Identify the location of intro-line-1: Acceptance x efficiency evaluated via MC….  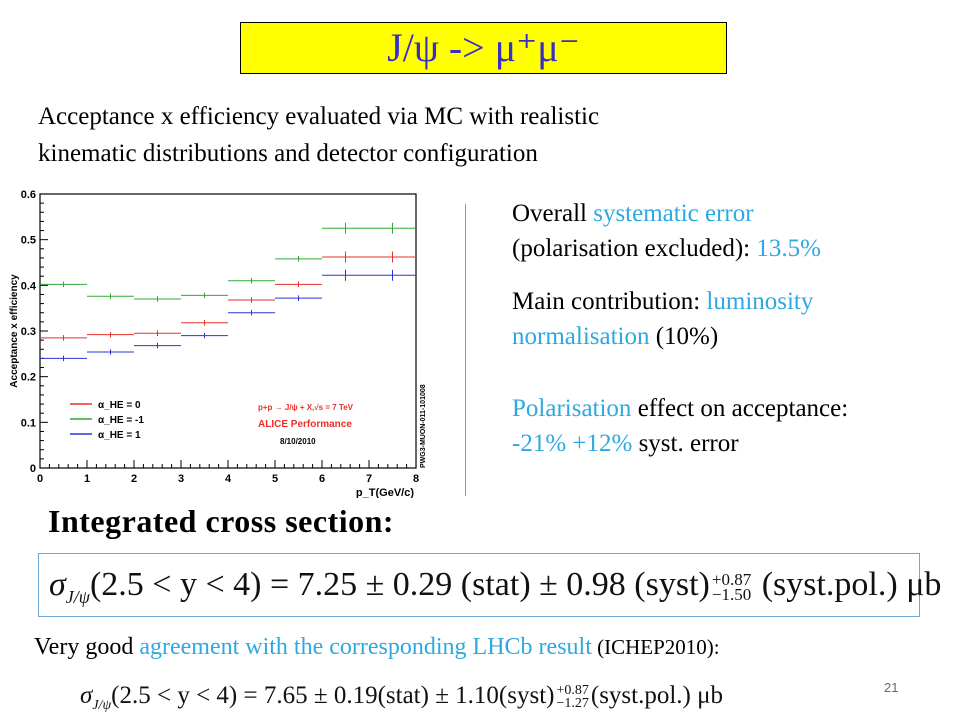
(319, 116).